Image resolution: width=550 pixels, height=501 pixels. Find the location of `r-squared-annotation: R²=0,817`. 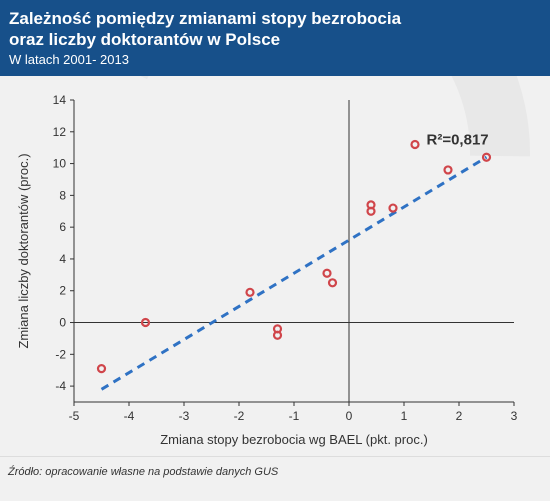

r-squared-annotation: R²=0,817 is located at coordinates (458, 140).